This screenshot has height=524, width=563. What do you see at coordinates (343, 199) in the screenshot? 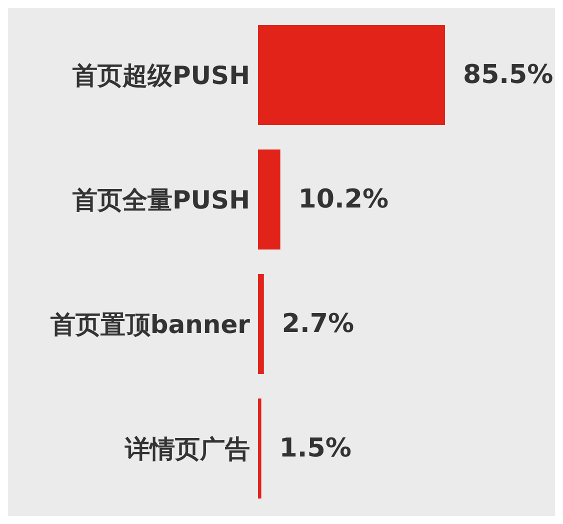
I see `data-label: 10.2%` at bounding box center [343, 199].